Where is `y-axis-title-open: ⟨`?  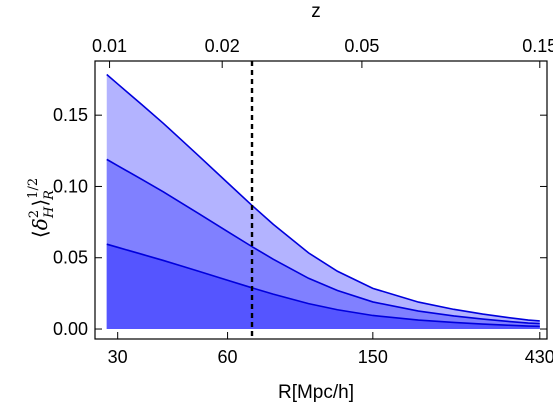
y-axis-title-open: ⟨ is located at coordinates (40, 234).